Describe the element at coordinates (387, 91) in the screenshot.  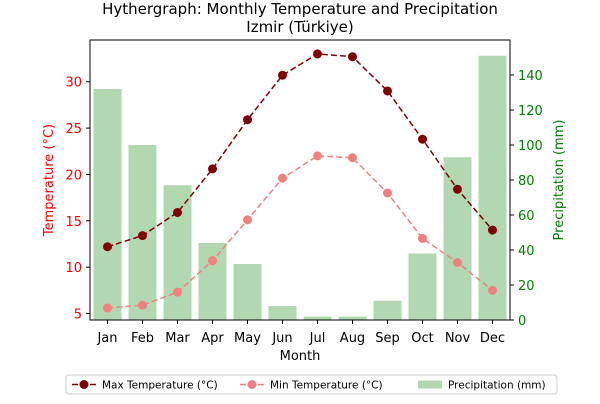
I see `series-0-point-sep` at that location.